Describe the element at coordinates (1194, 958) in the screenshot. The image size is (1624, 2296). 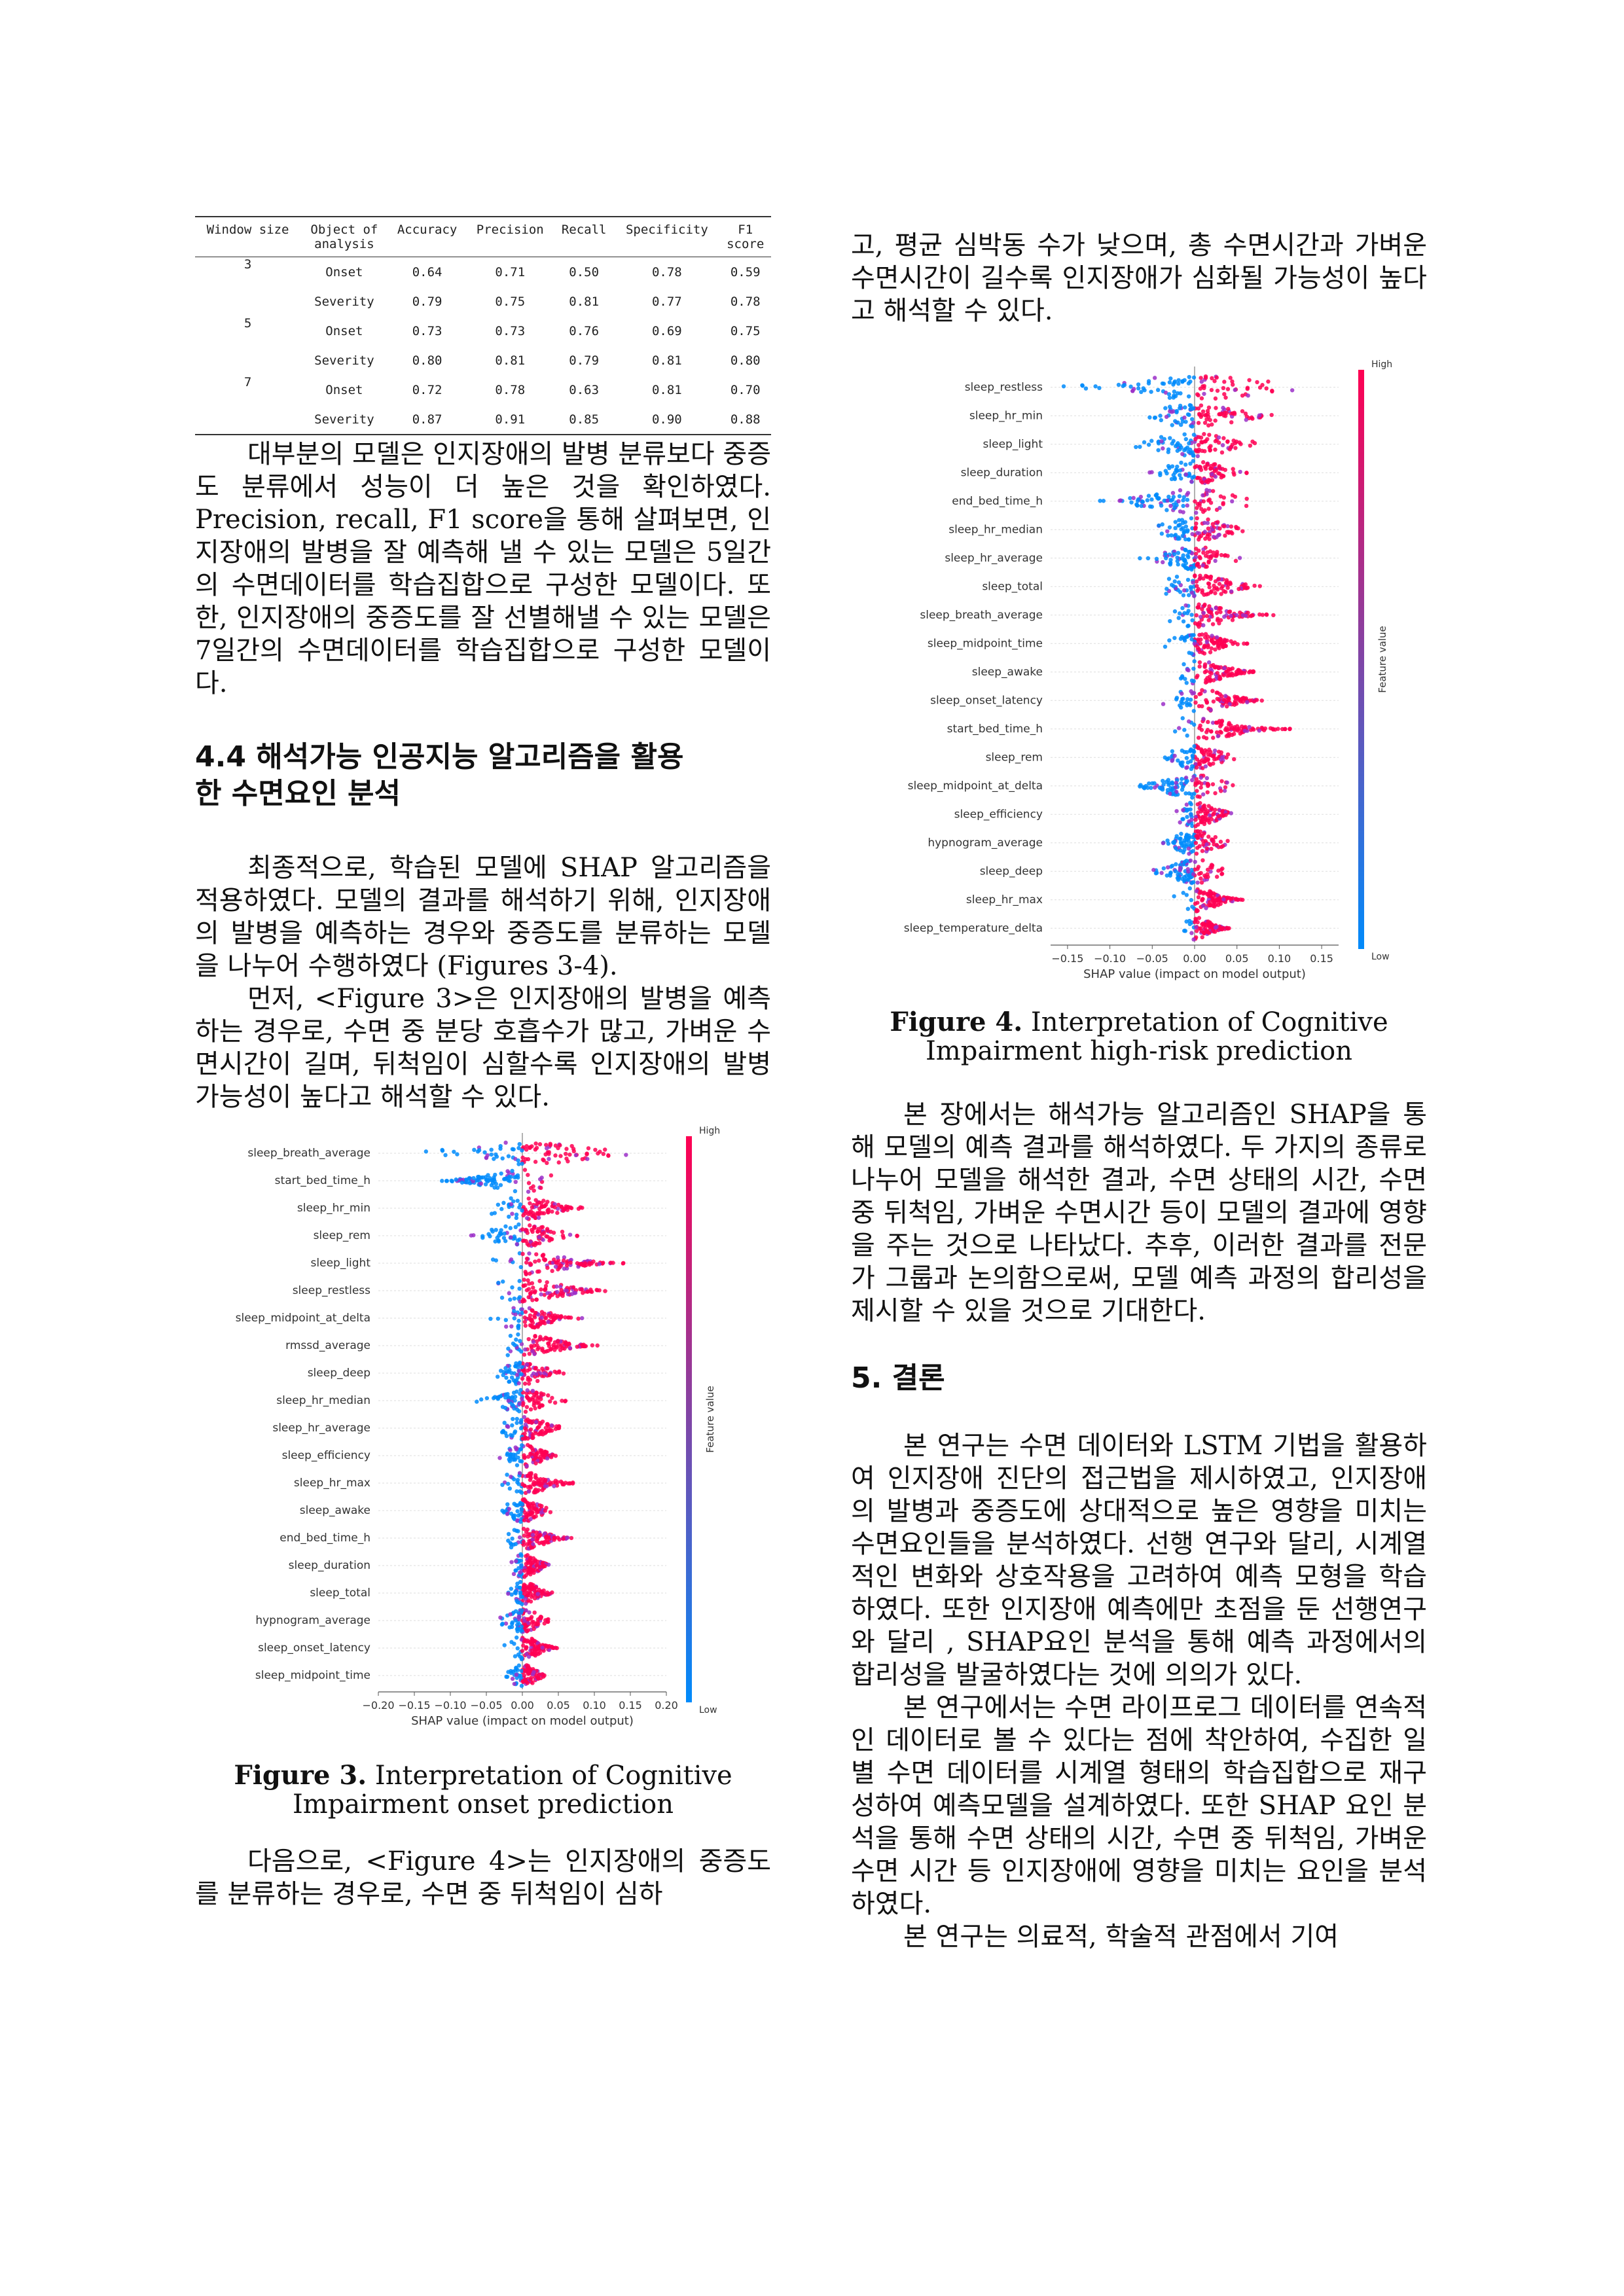
I see `x-tick-label: 0.00` at that location.